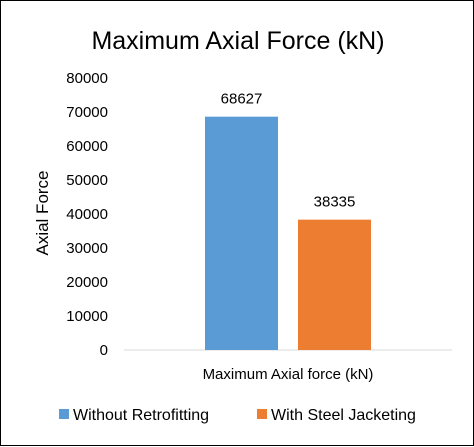 The height and width of the screenshot is (447, 474). I want to click on bar-value-label: 38335, so click(335, 202).